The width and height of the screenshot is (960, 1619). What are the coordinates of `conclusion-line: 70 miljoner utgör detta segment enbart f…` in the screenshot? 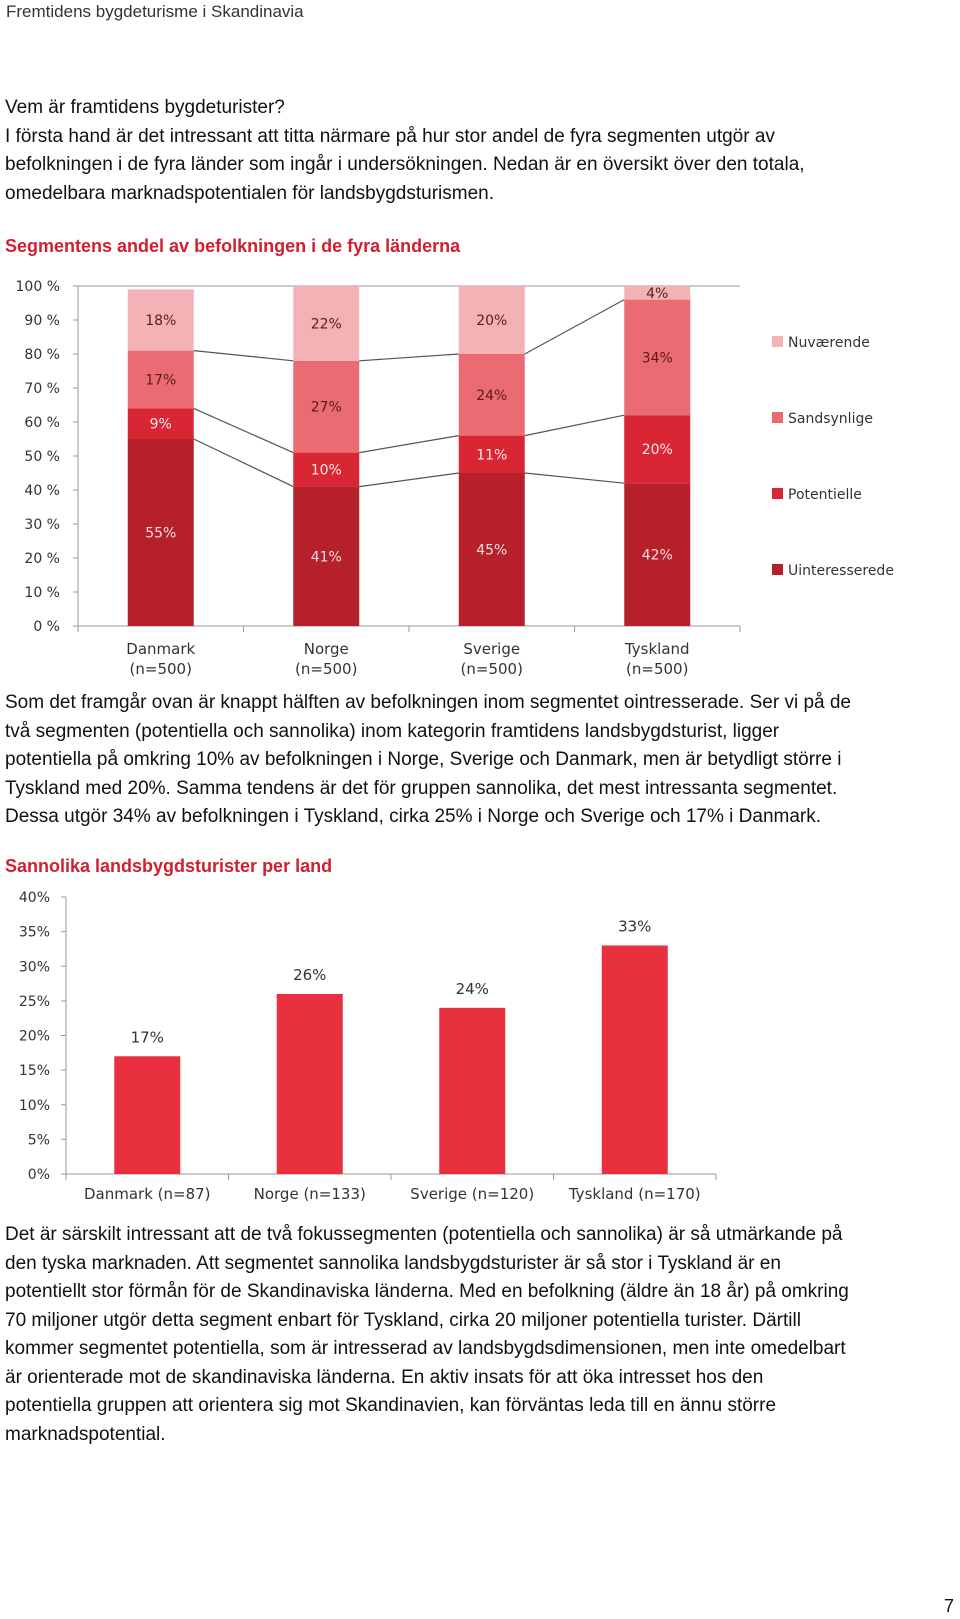 It's located at (403, 1320).